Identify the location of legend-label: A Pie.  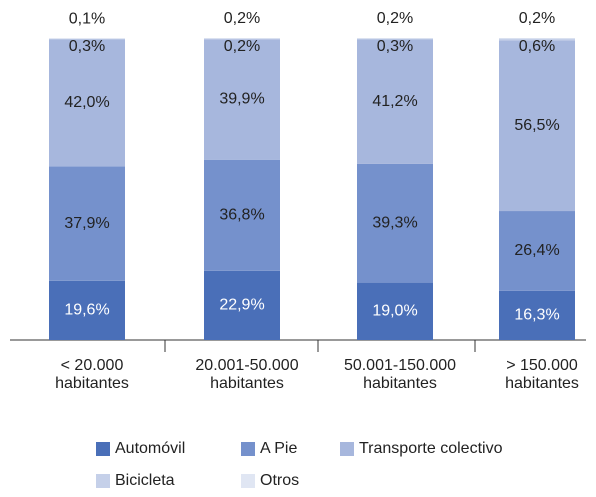
(278, 448).